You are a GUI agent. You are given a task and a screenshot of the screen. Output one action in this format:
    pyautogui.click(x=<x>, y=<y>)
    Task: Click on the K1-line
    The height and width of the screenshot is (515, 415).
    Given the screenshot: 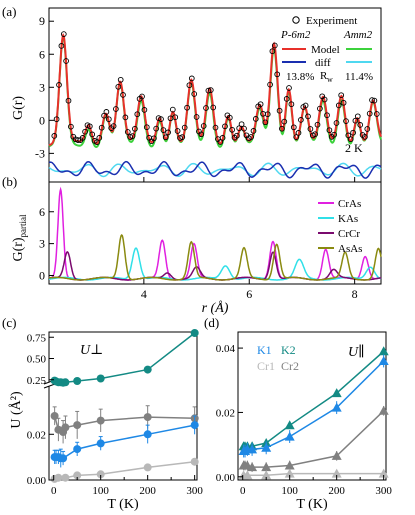 What is the action you would take?
    pyautogui.click(x=314, y=406)
    